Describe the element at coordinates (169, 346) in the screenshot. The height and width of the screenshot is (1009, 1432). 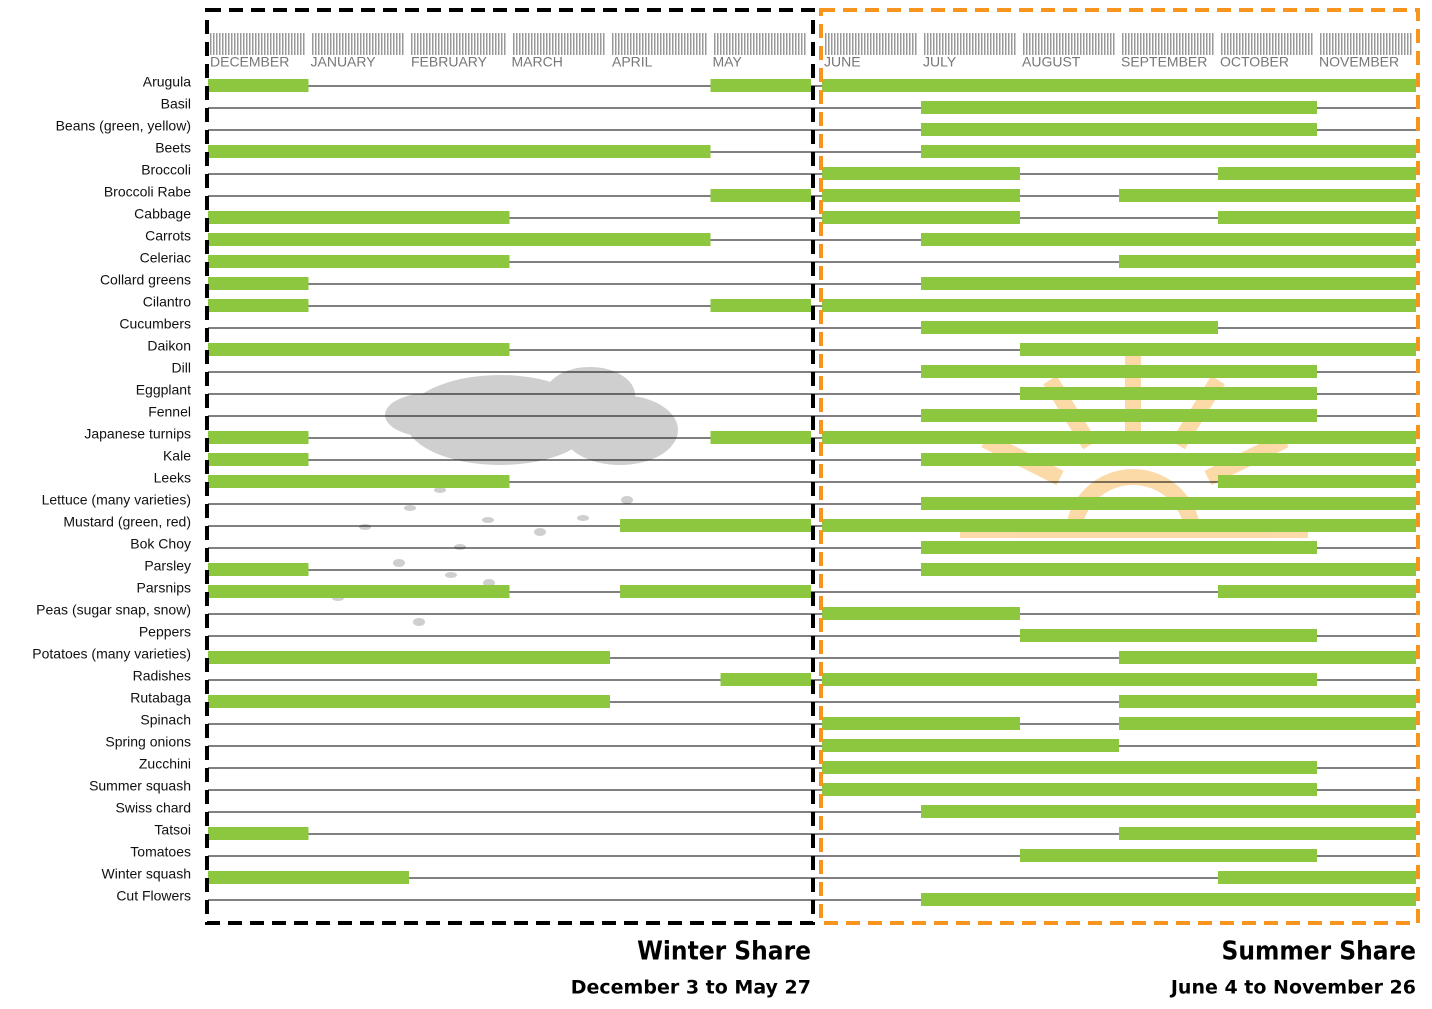
I see `row-label: Daikon` at that location.